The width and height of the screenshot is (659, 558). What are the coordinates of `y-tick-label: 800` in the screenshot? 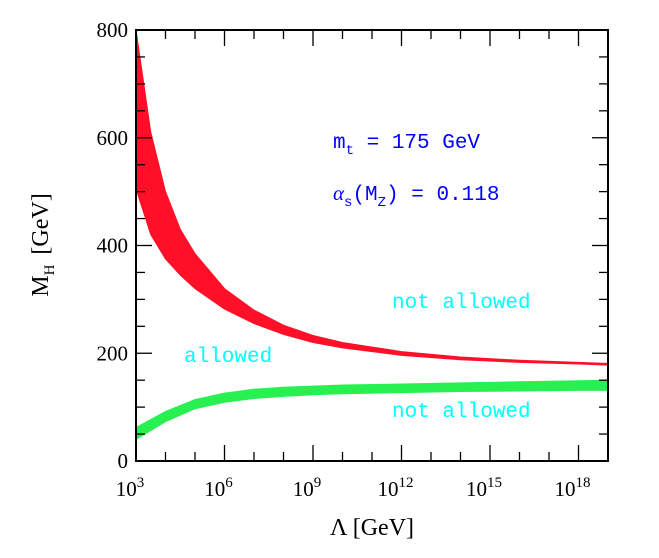 It's located at (113, 30).